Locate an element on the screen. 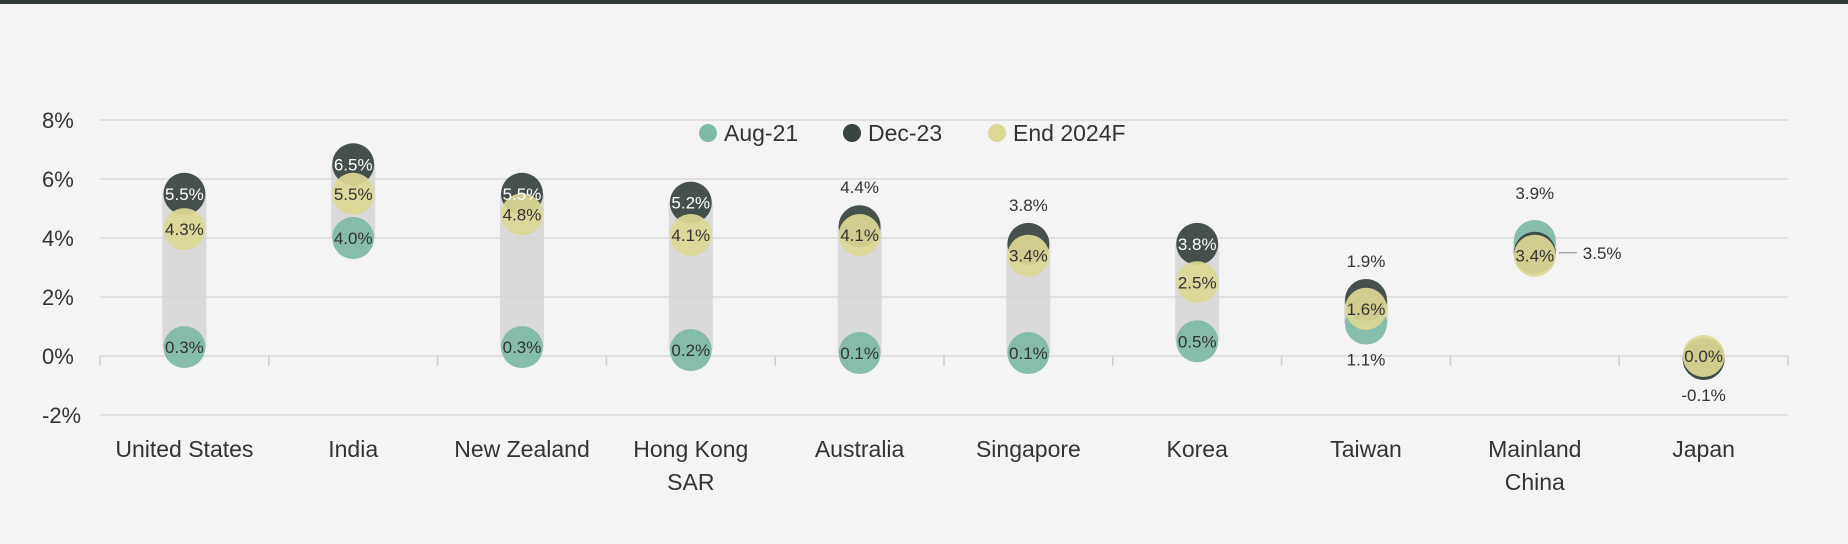 The image size is (1848, 544). category-label: United States is located at coordinates (184, 449).